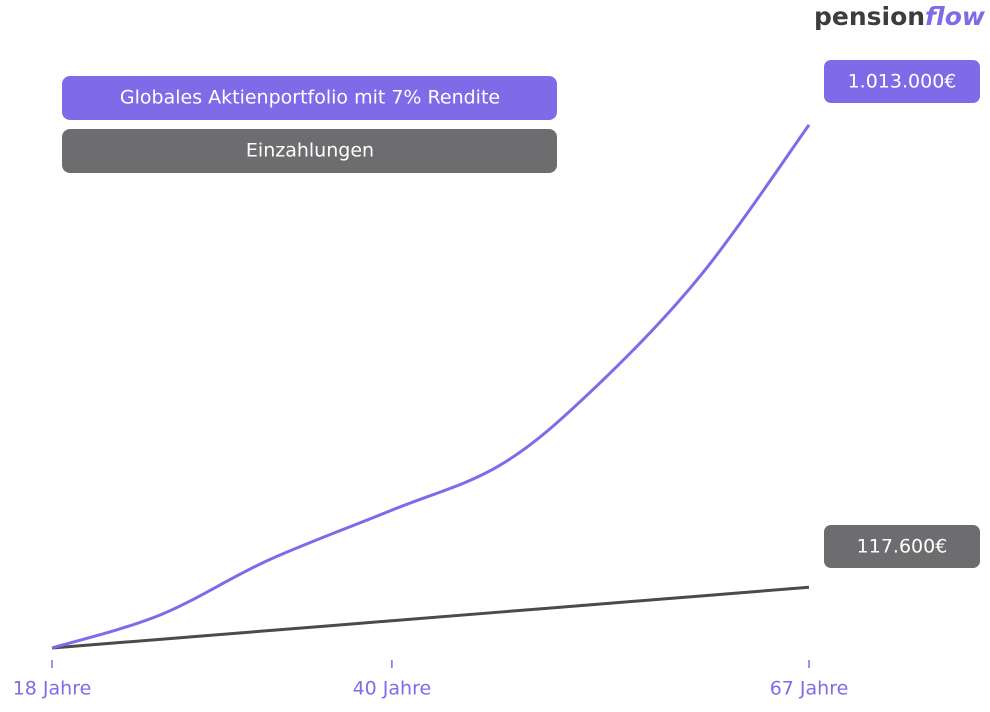 This screenshot has width=990, height=712. Describe the element at coordinates (869, 16) in the screenshot. I see `logo-part: pension` at that location.